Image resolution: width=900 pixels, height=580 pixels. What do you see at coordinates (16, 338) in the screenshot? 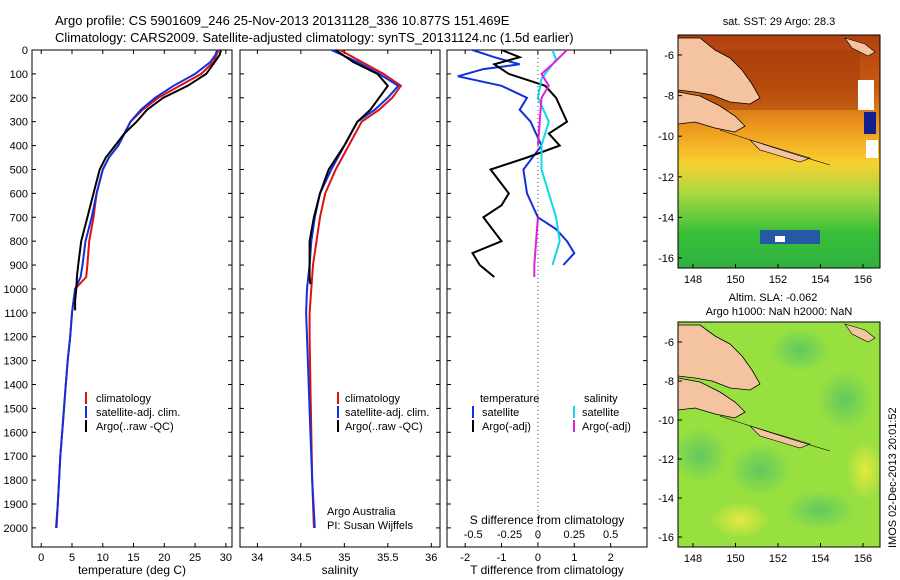
I see `y-tick-label: 1200` at bounding box center [16, 338].